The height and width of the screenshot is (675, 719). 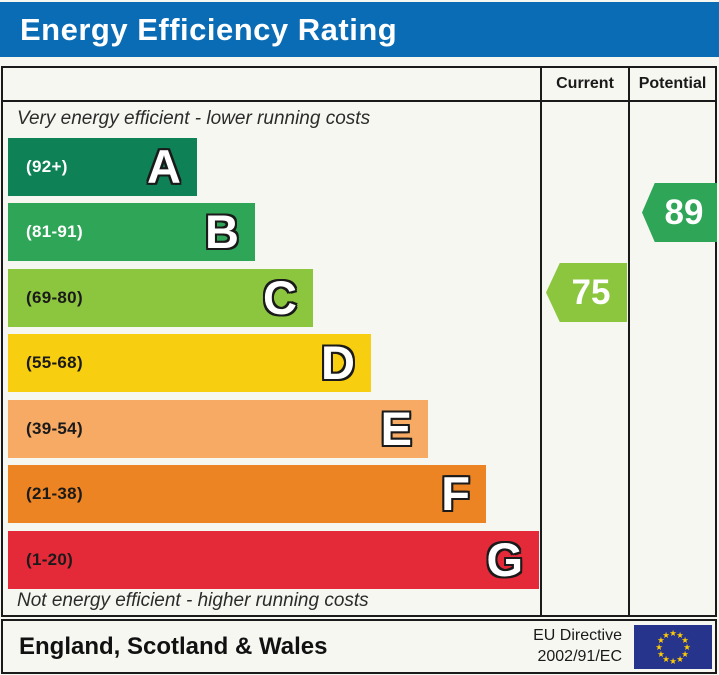 What do you see at coordinates (671, 84) in the screenshot?
I see `header-potential-label: Potential` at bounding box center [671, 84].